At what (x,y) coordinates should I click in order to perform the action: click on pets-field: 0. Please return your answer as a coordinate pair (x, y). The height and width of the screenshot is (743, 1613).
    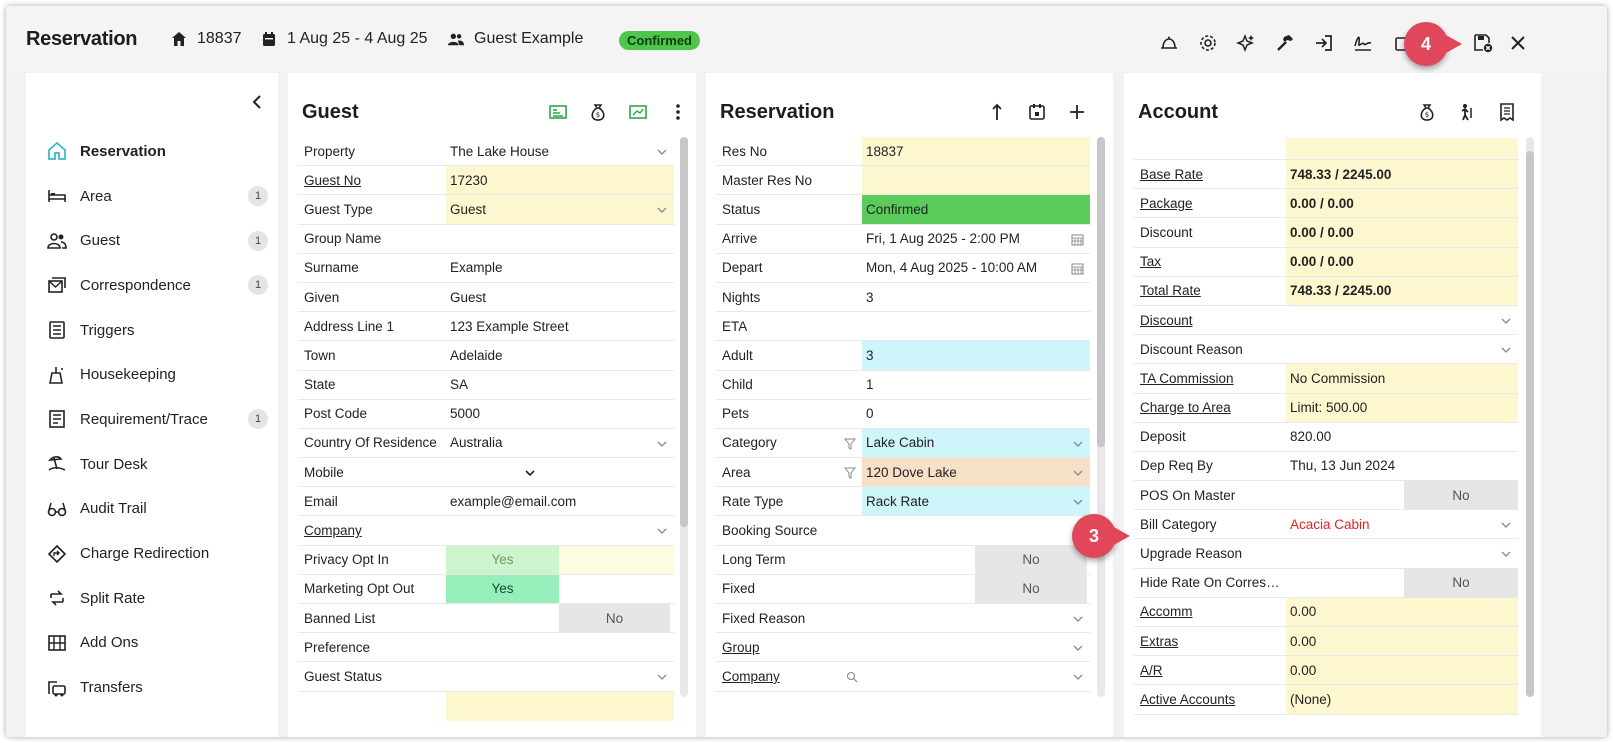
    Looking at the image, I should click on (870, 414).